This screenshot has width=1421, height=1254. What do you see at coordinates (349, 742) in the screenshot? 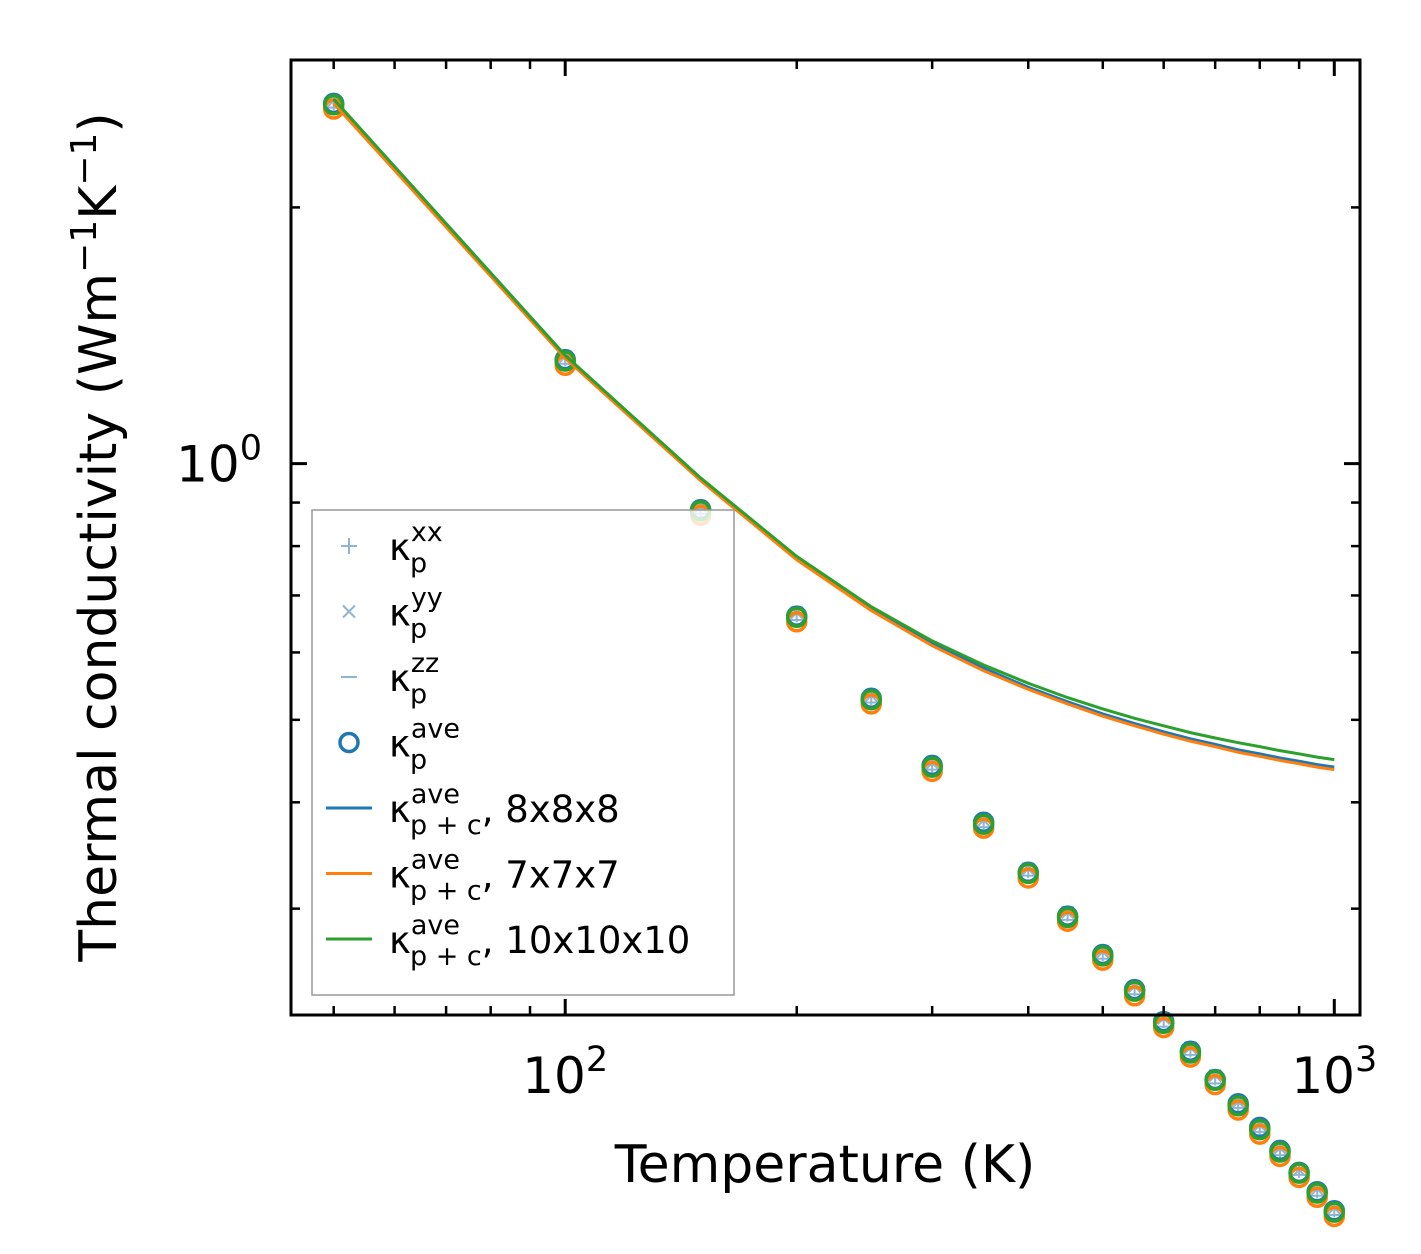
I see `legend-marker-kp_ave` at bounding box center [349, 742].